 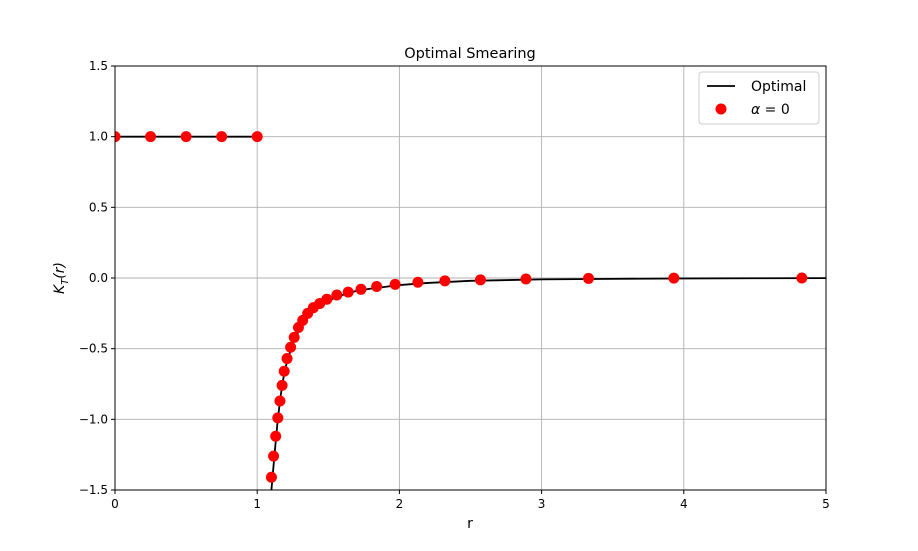 What do you see at coordinates (470, 54) in the screenshot?
I see `chart-title: Optimal Smearing` at bounding box center [470, 54].